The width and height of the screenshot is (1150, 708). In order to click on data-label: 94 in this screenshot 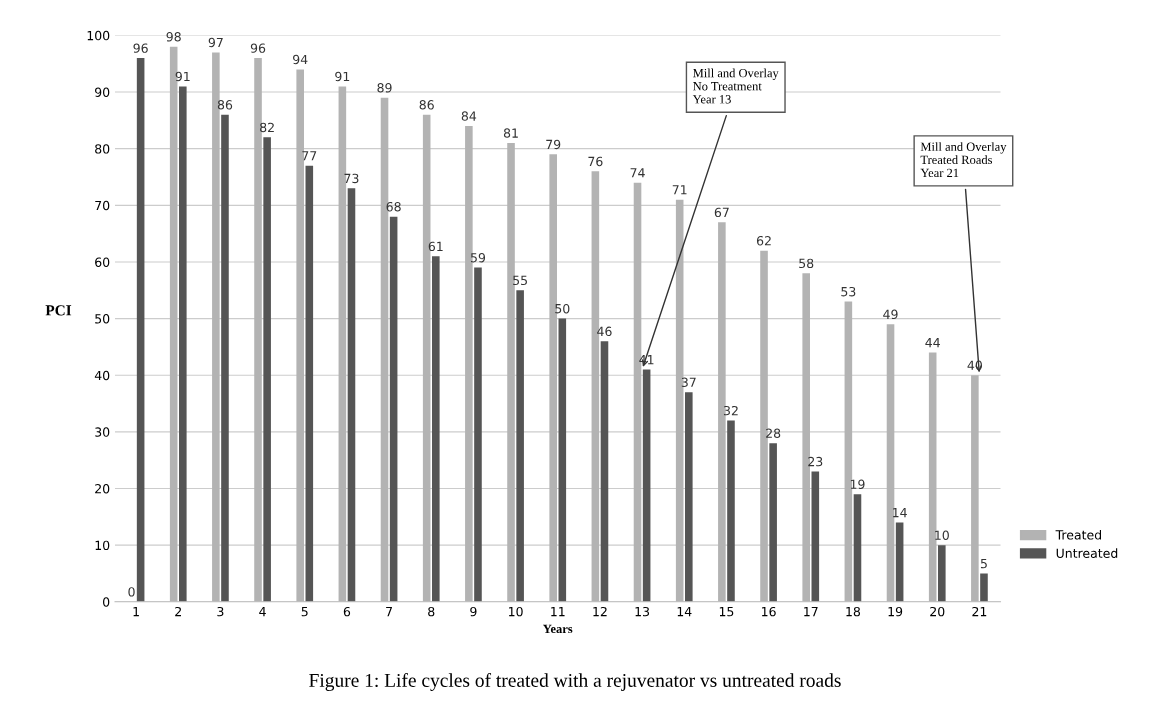, I will do `click(300, 59)`.